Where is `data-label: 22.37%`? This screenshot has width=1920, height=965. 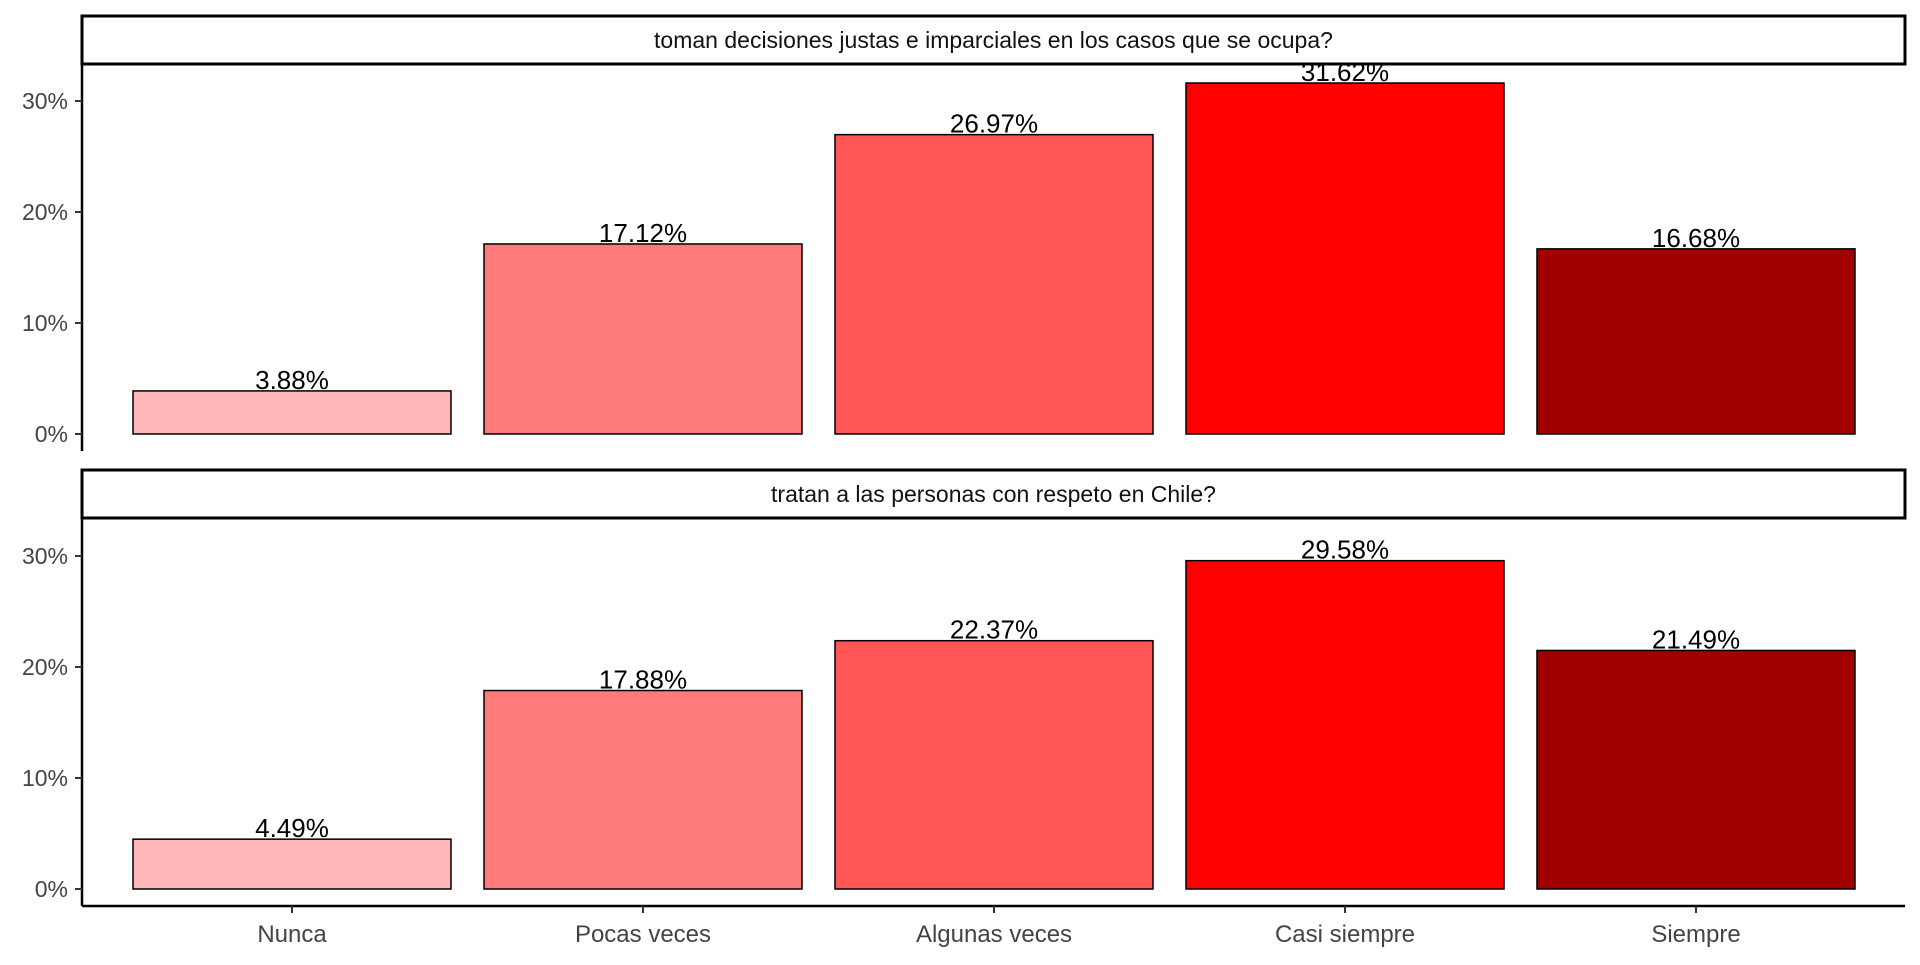
data-label: 22.37% is located at coordinates (994, 630).